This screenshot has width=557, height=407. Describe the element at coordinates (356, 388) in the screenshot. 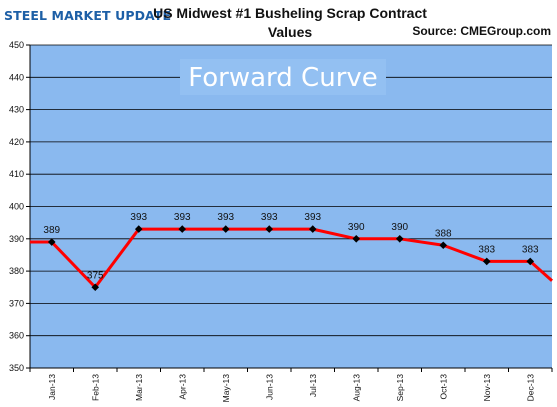

I see `x-tick-label: Aug-13` at that location.